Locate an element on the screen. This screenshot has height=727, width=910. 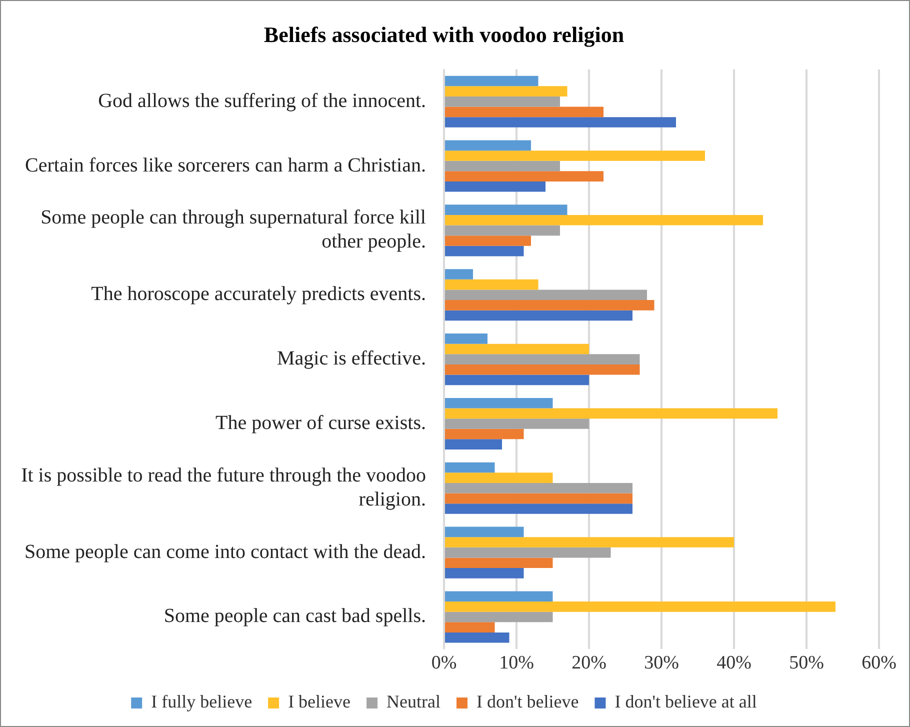
x-tick-label: 40% is located at coordinates (734, 663).